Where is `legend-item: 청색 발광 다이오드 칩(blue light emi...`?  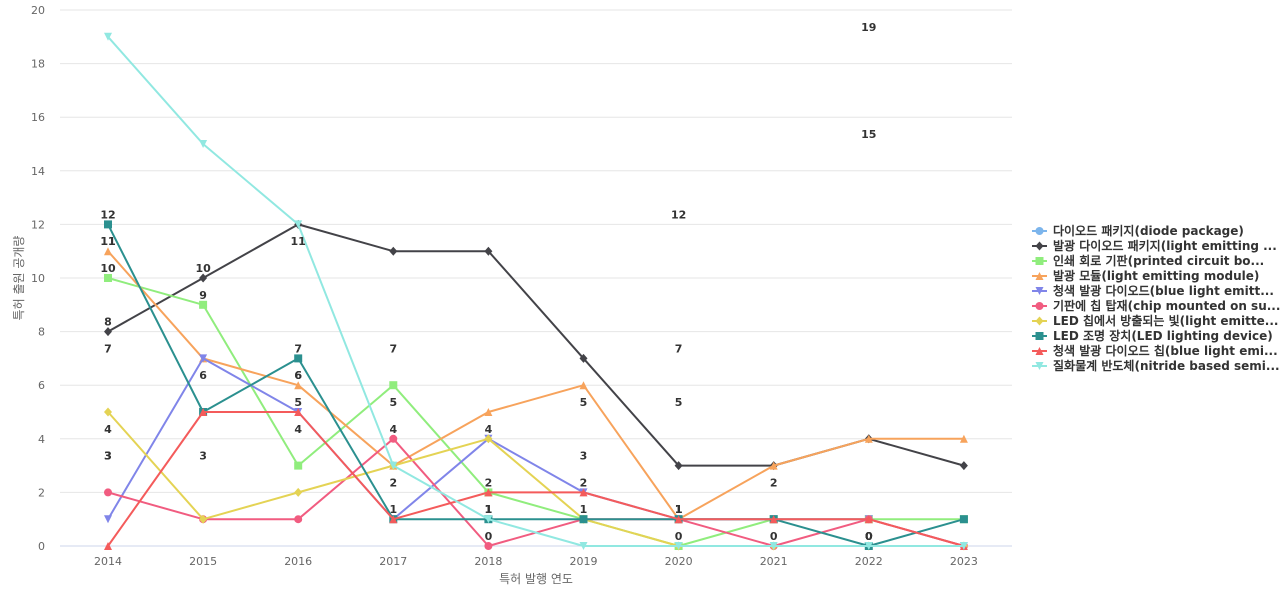
legend-item: 청색 발광 다이오드 칩(blue light emi... is located at coordinates (1155, 350).